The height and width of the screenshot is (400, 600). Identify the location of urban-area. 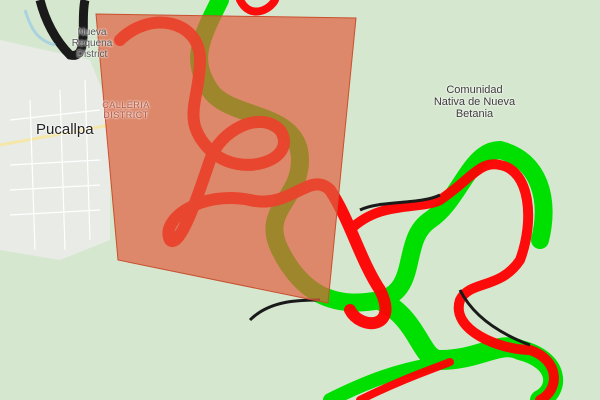
(55, 150).